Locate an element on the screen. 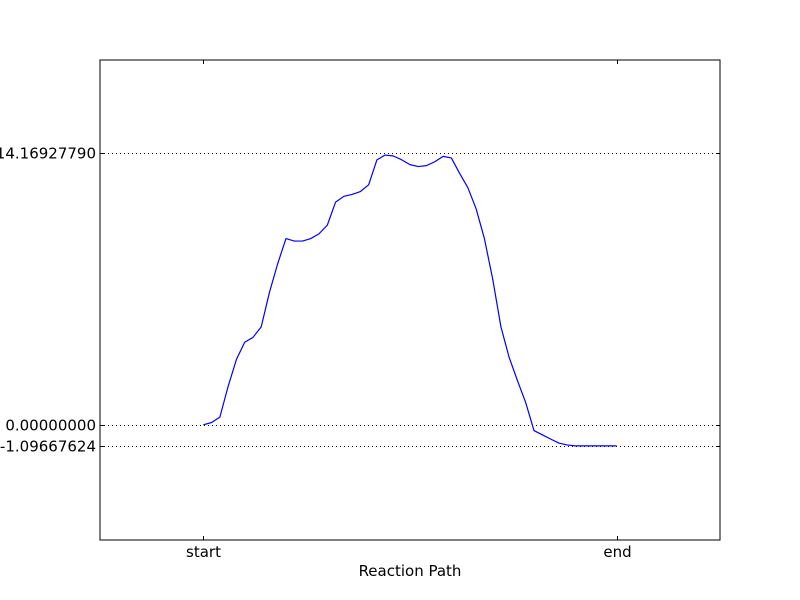  y-tick-label: 14.16927790 is located at coordinates (48, 154).